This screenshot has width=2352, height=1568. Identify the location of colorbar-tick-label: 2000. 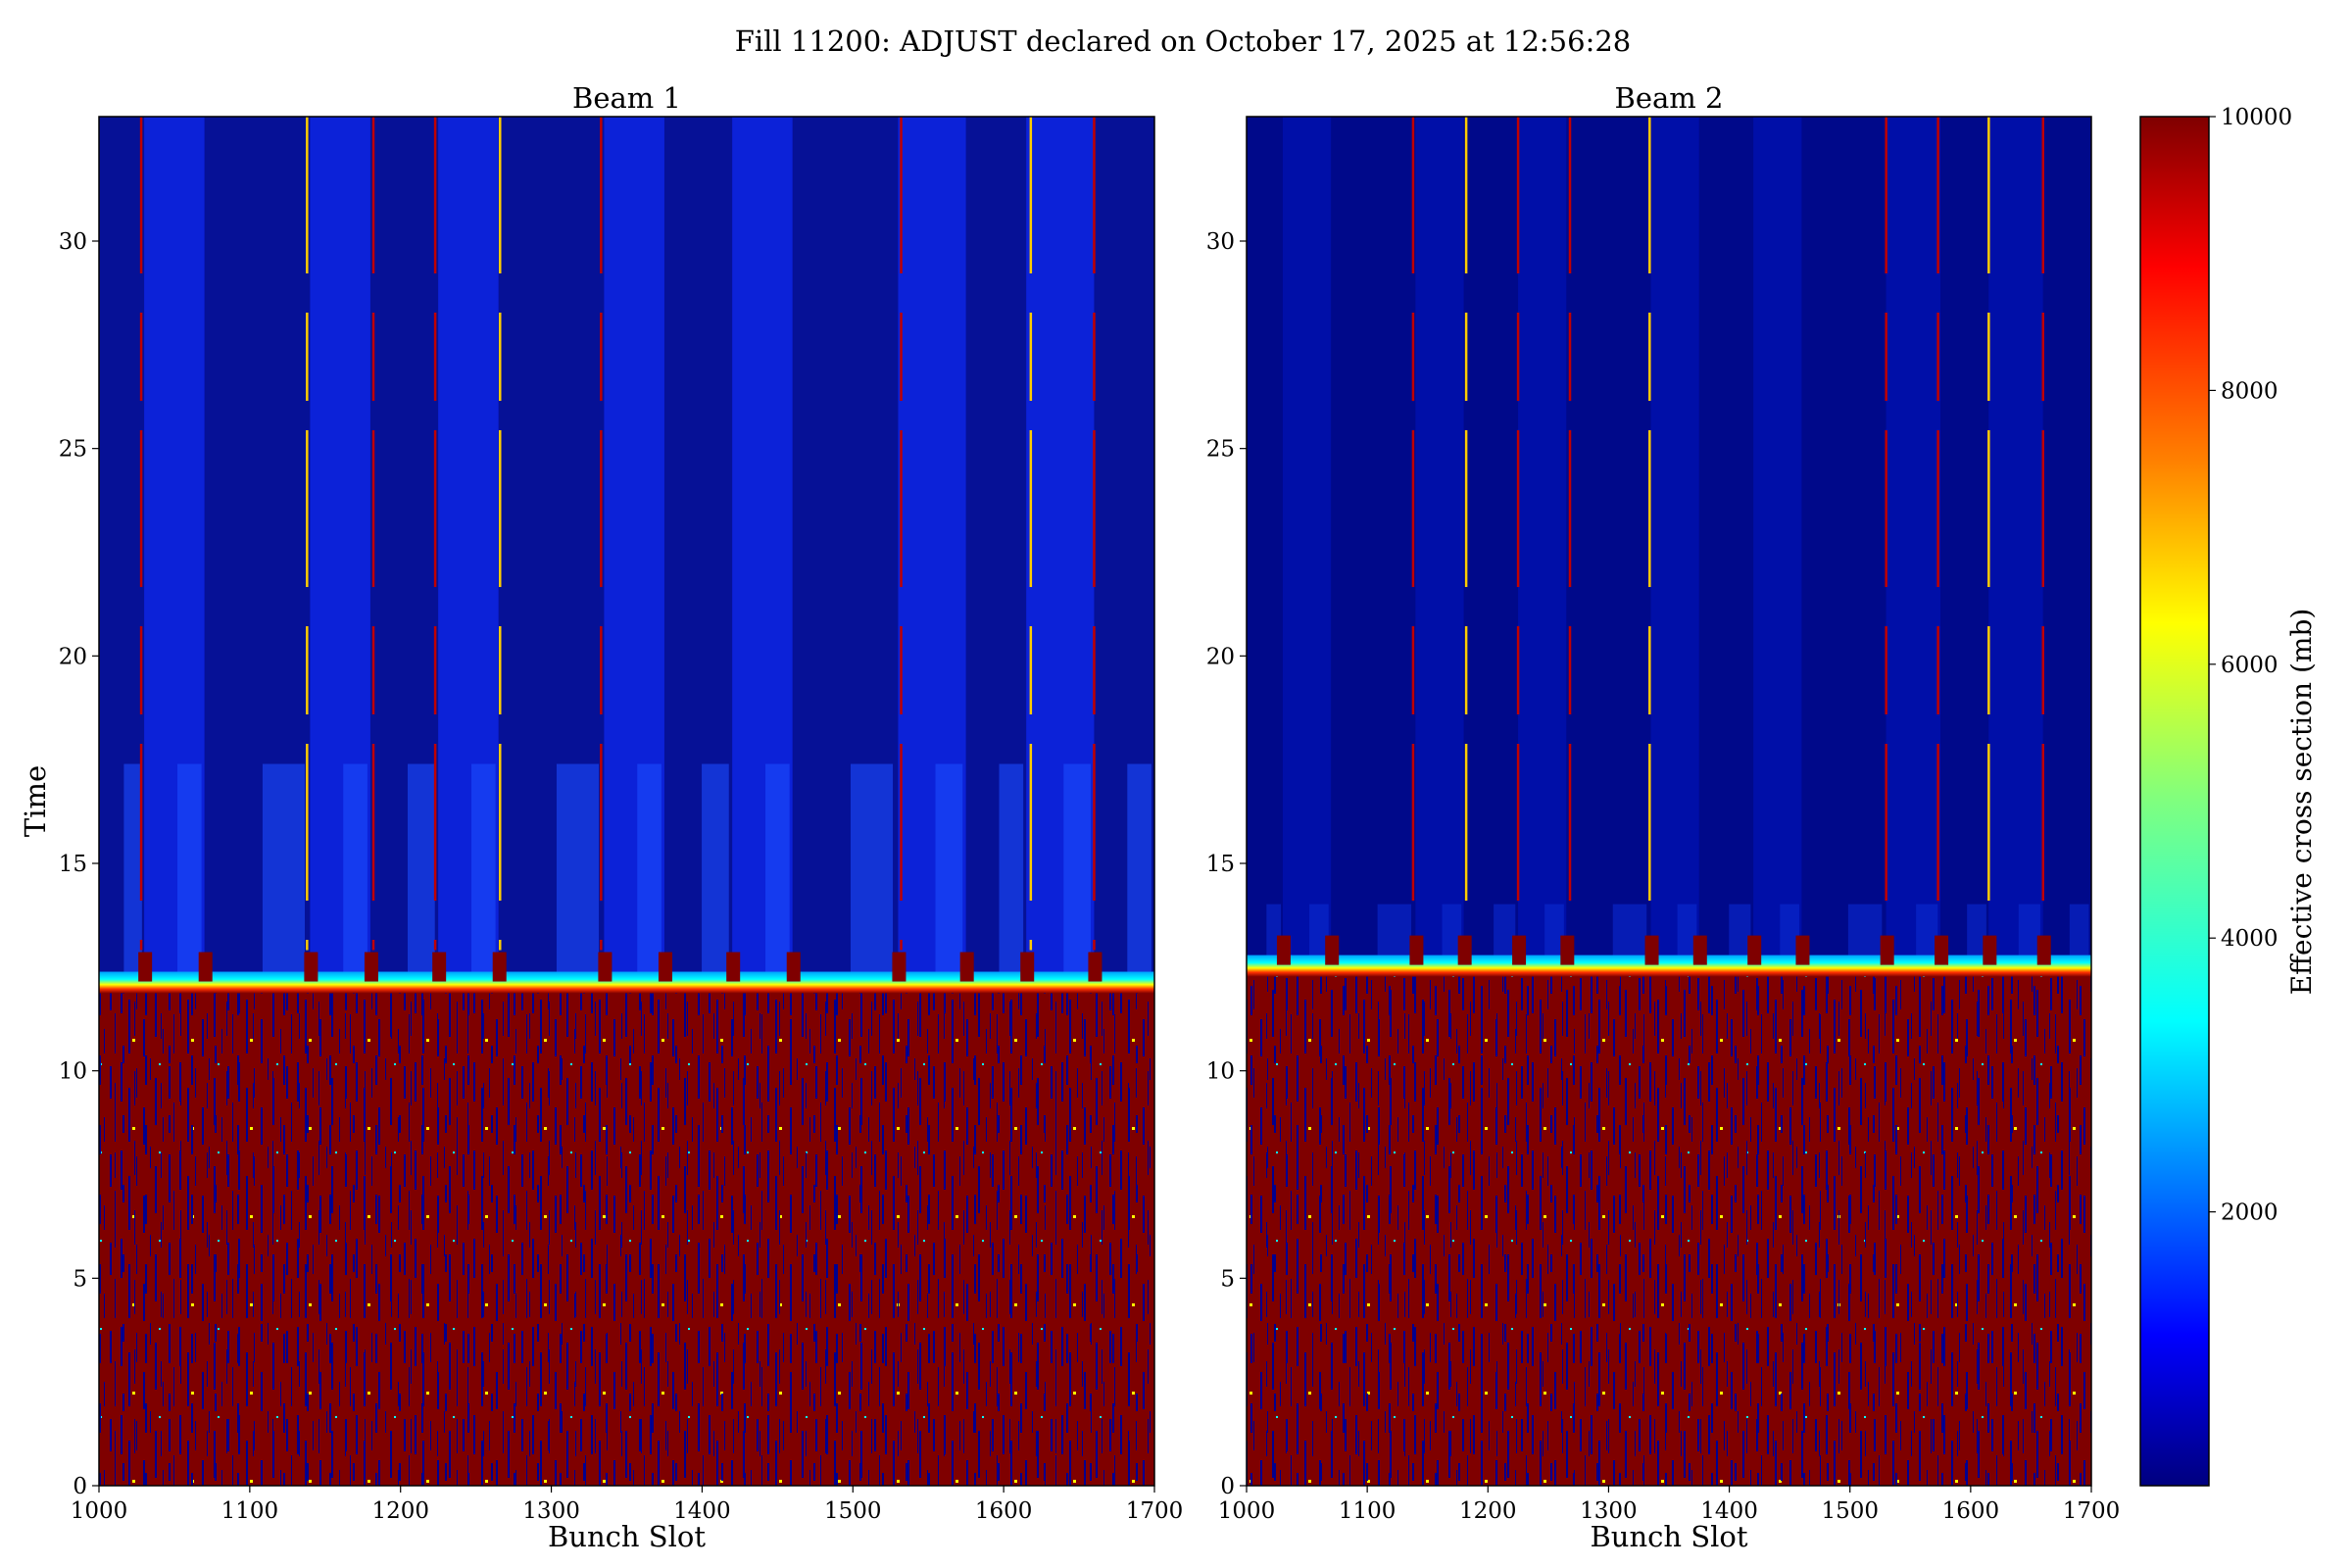
(2249, 1213).